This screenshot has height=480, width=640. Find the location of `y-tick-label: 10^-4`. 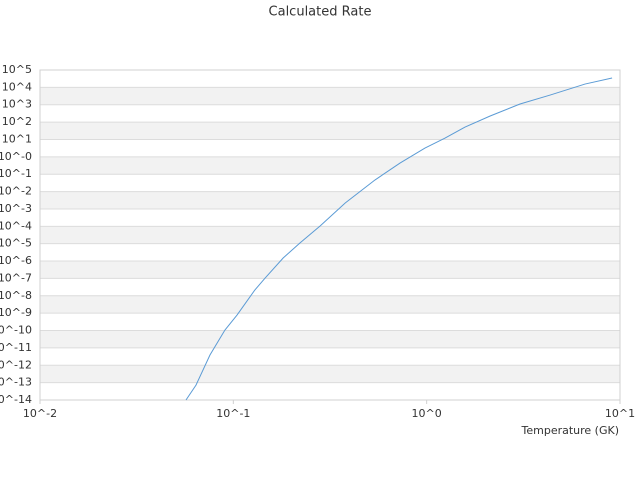

y-tick-label: 10^-4 is located at coordinates (16, 225).